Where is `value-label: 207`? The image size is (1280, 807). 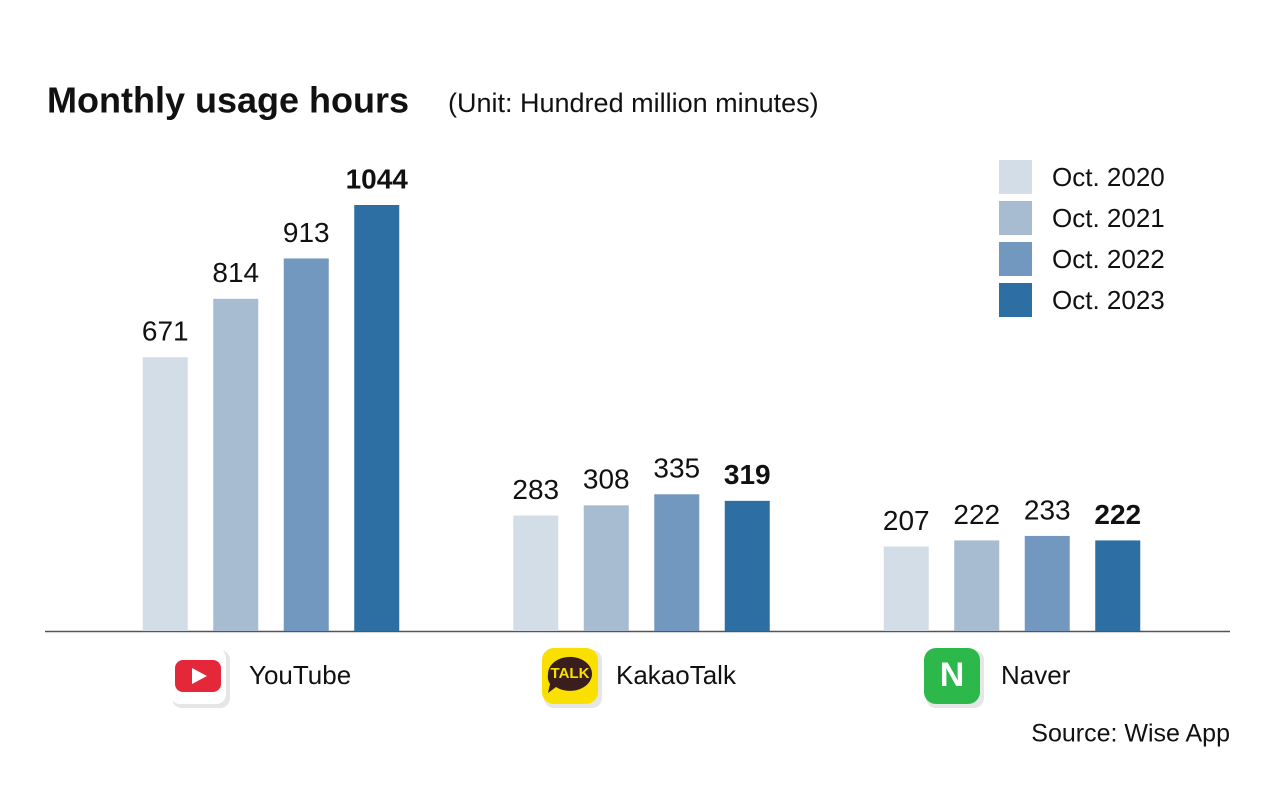
value-label: 207 is located at coordinates (906, 520).